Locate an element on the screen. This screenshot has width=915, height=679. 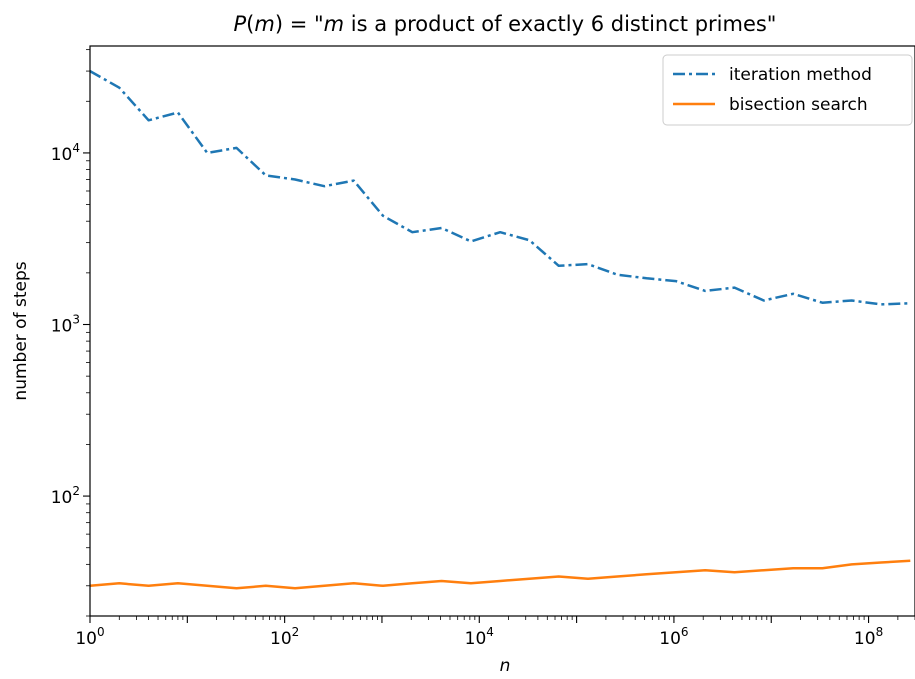
x-tick-label: 10⁰ is located at coordinates (89, 637).